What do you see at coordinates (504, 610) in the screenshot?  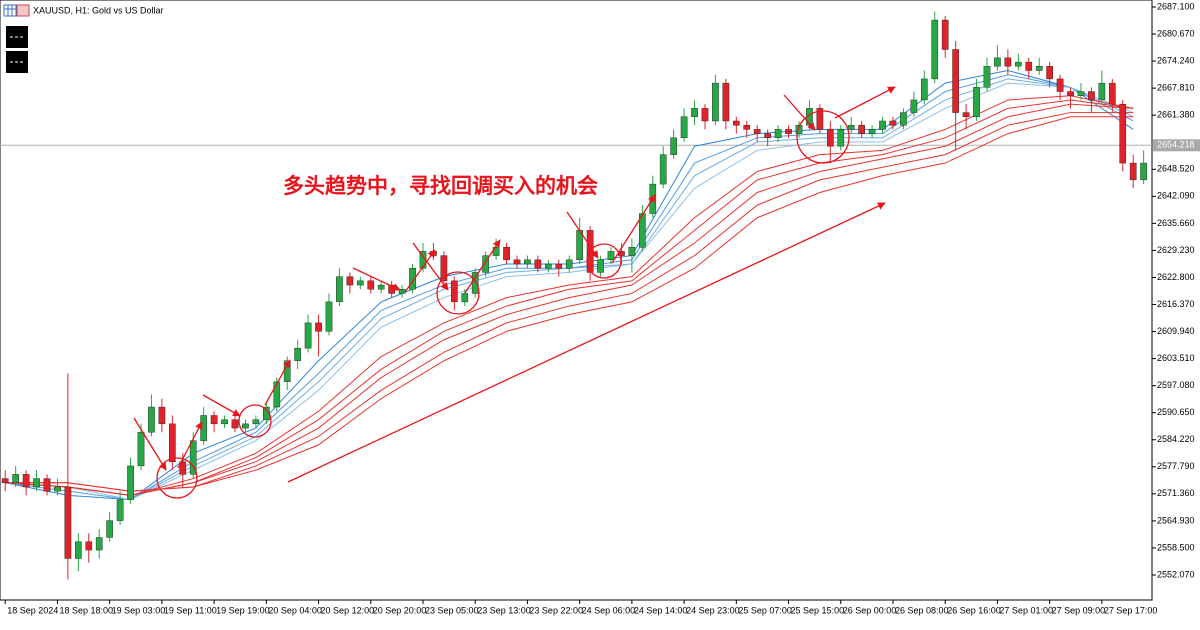 I see `x-tick-label: 23 Sep 13:00` at bounding box center [504, 610].